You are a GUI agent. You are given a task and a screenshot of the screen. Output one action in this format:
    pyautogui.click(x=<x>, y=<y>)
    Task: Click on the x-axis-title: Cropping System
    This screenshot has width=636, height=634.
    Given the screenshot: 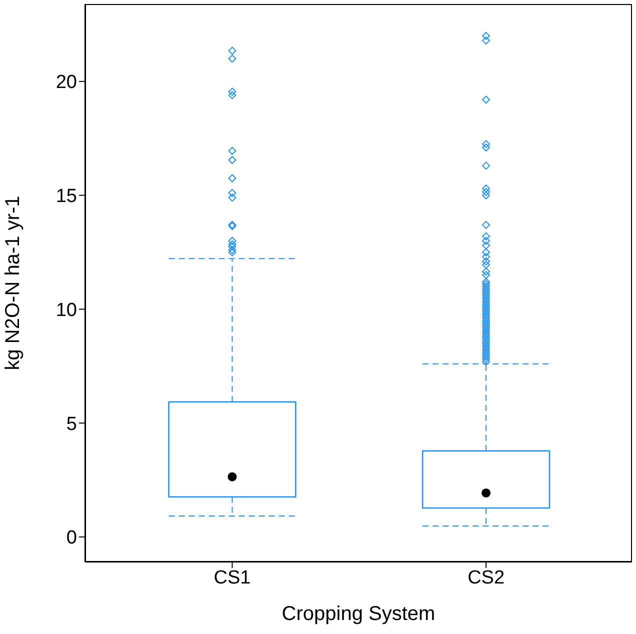 What is the action you would take?
    pyautogui.click(x=359, y=614)
    